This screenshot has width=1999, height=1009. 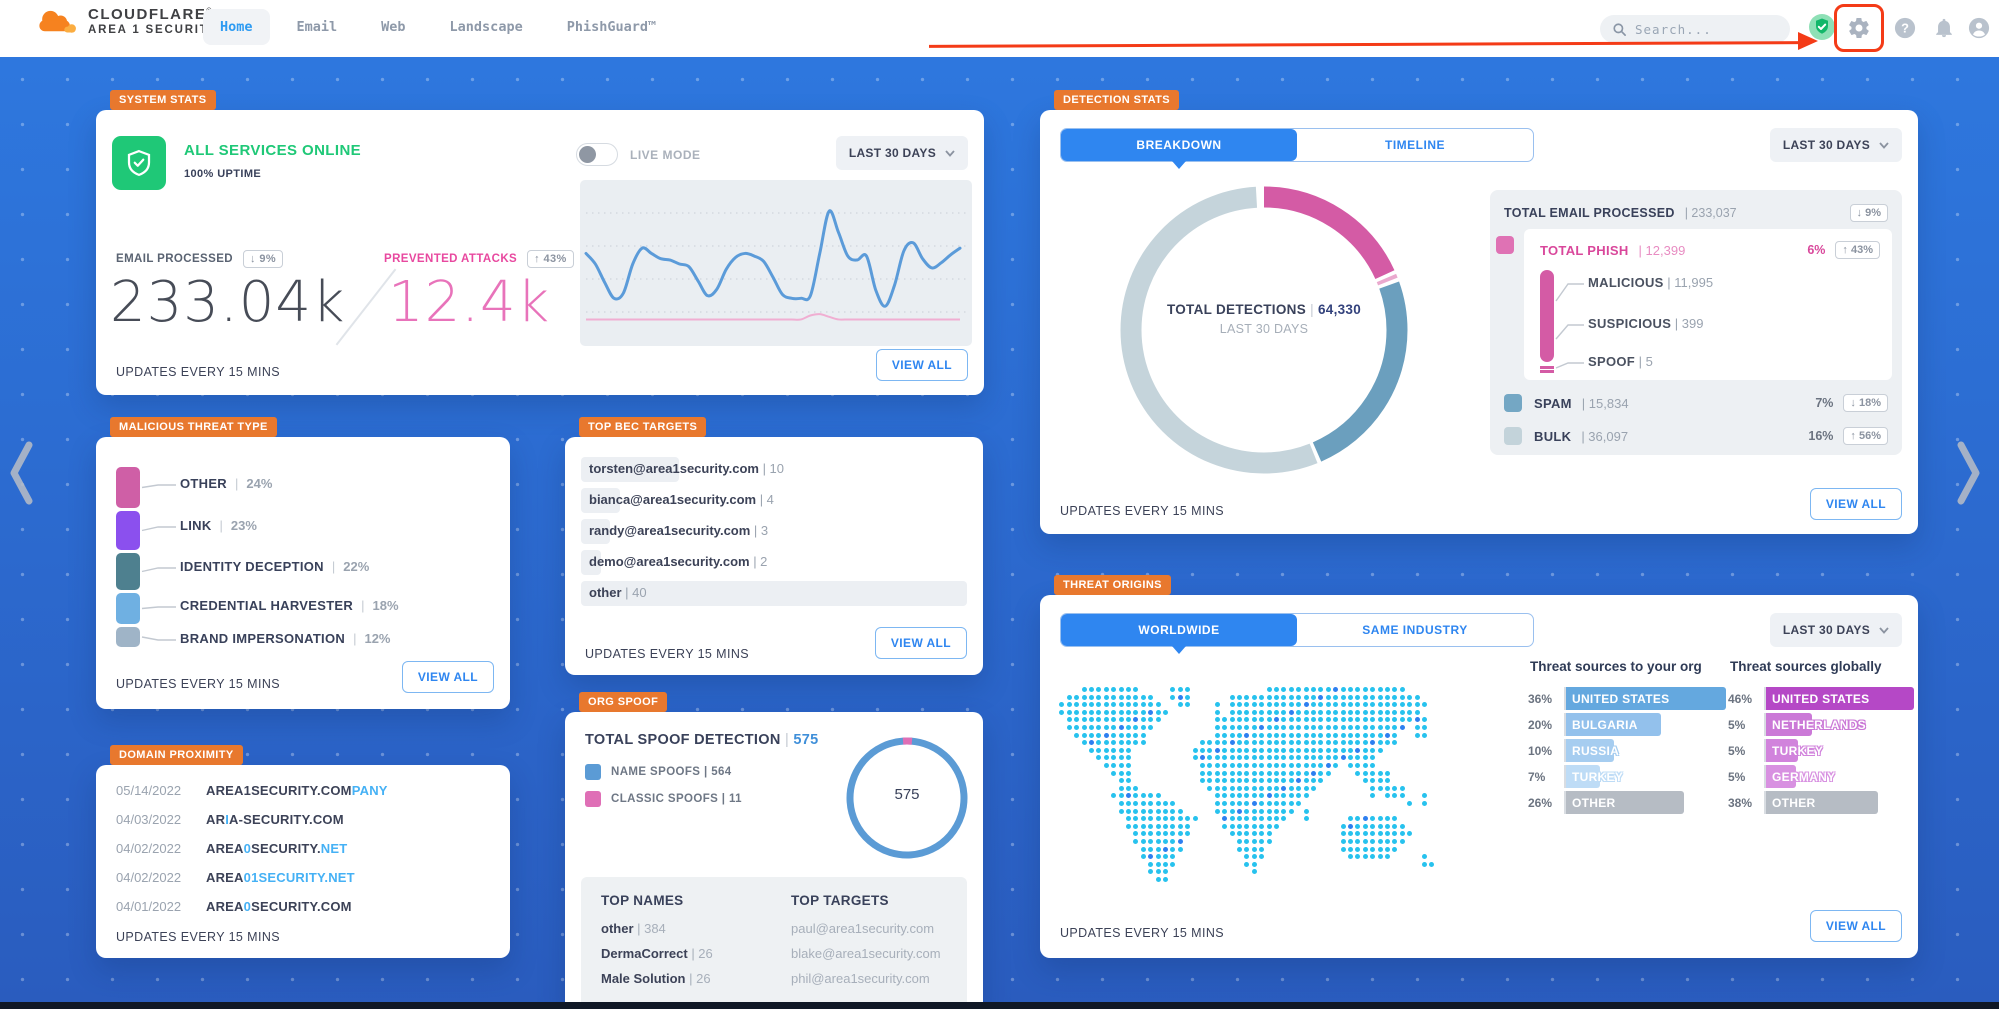 What do you see at coordinates (451, 259) in the screenshot?
I see `prevented-attacks-label: PREVENTED ATTACKS` at bounding box center [451, 259].